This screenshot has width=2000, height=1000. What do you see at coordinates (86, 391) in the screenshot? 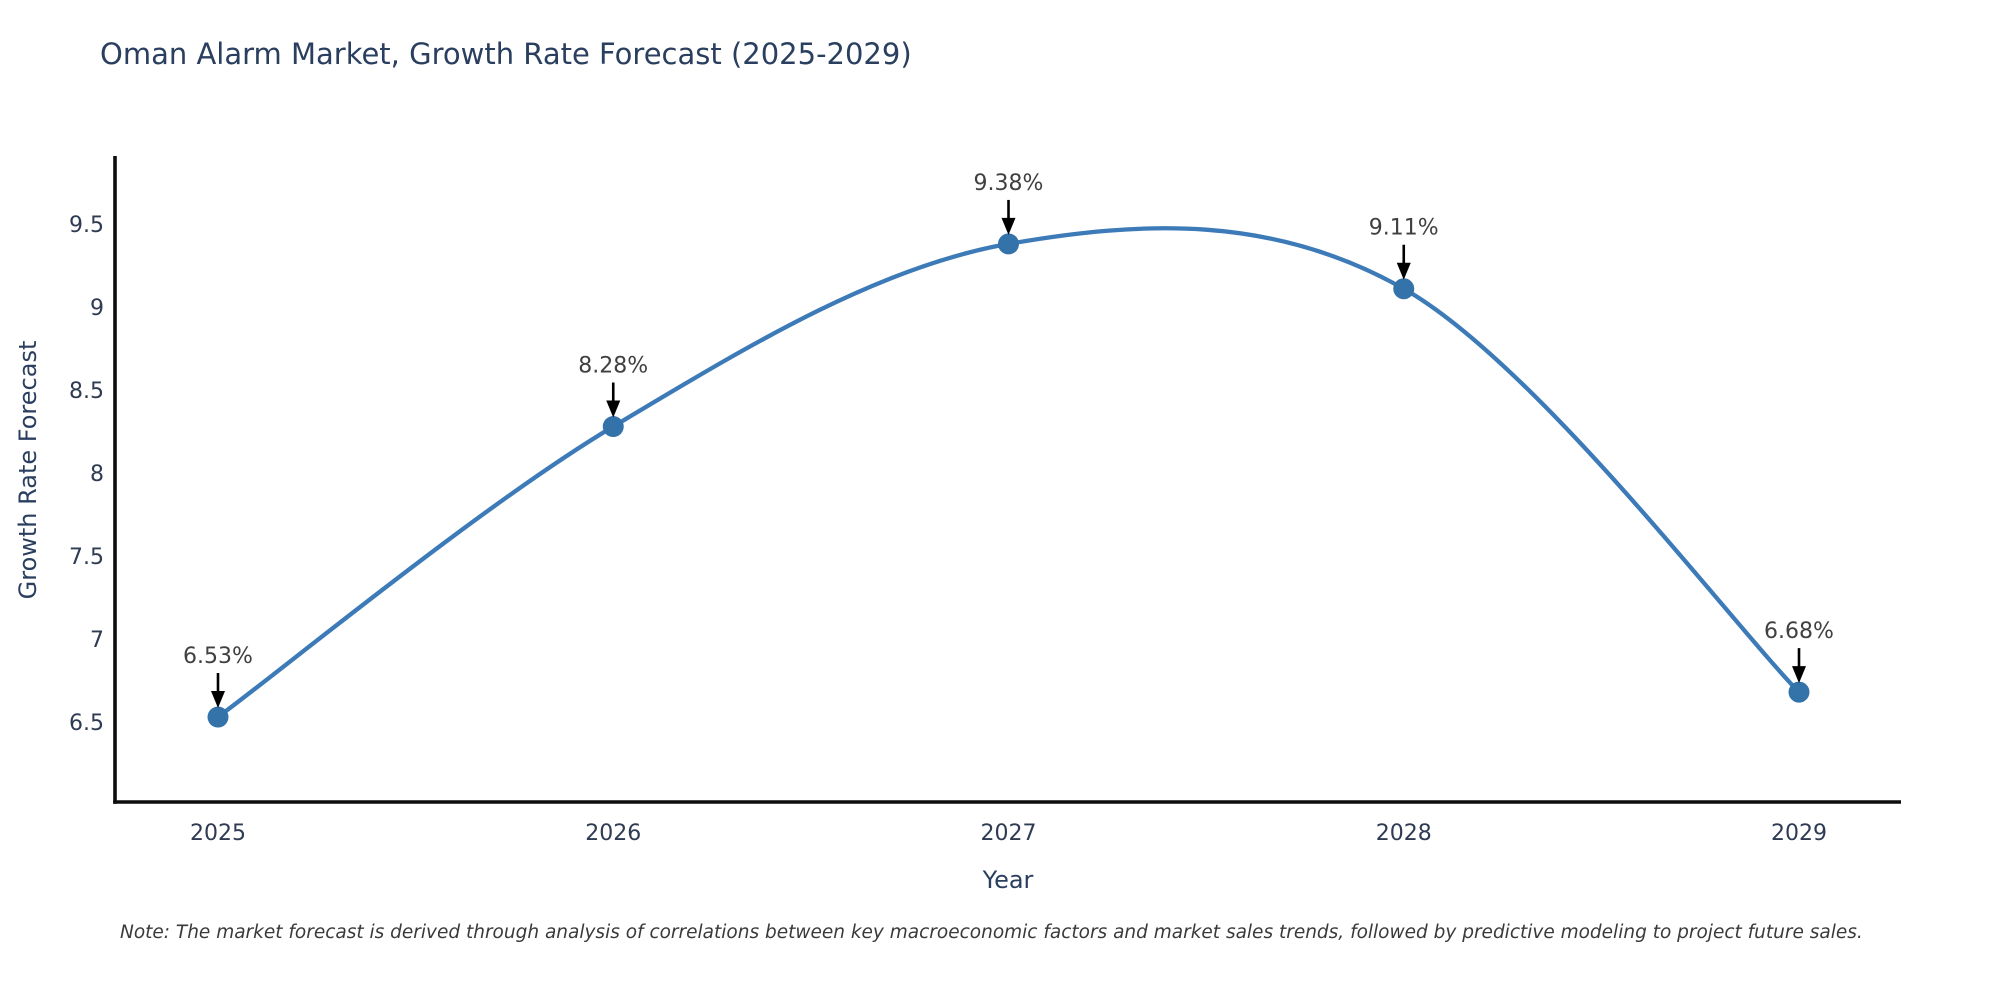
I see `y-tick-label: 8.5` at bounding box center [86, 391].